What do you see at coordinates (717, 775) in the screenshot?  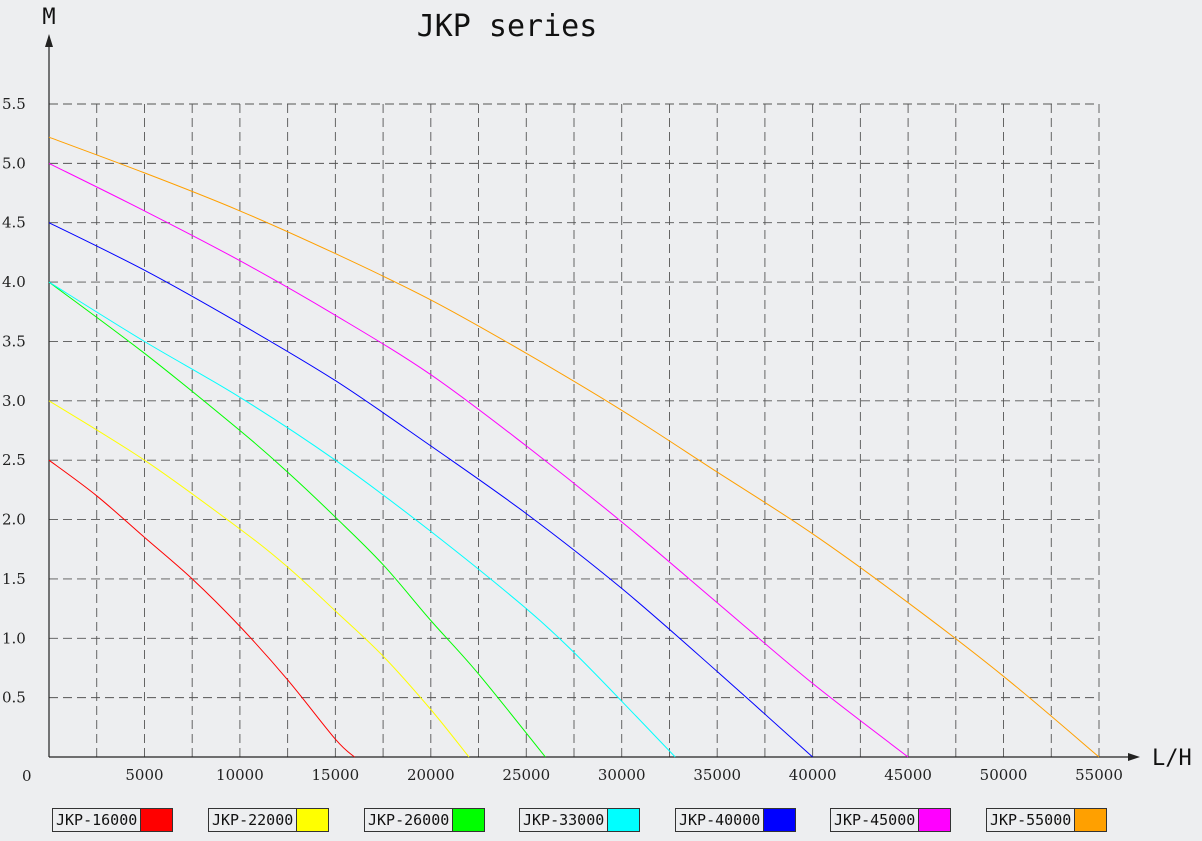 I see `x-tick-label: 35000` at bounding box center [717, 775].